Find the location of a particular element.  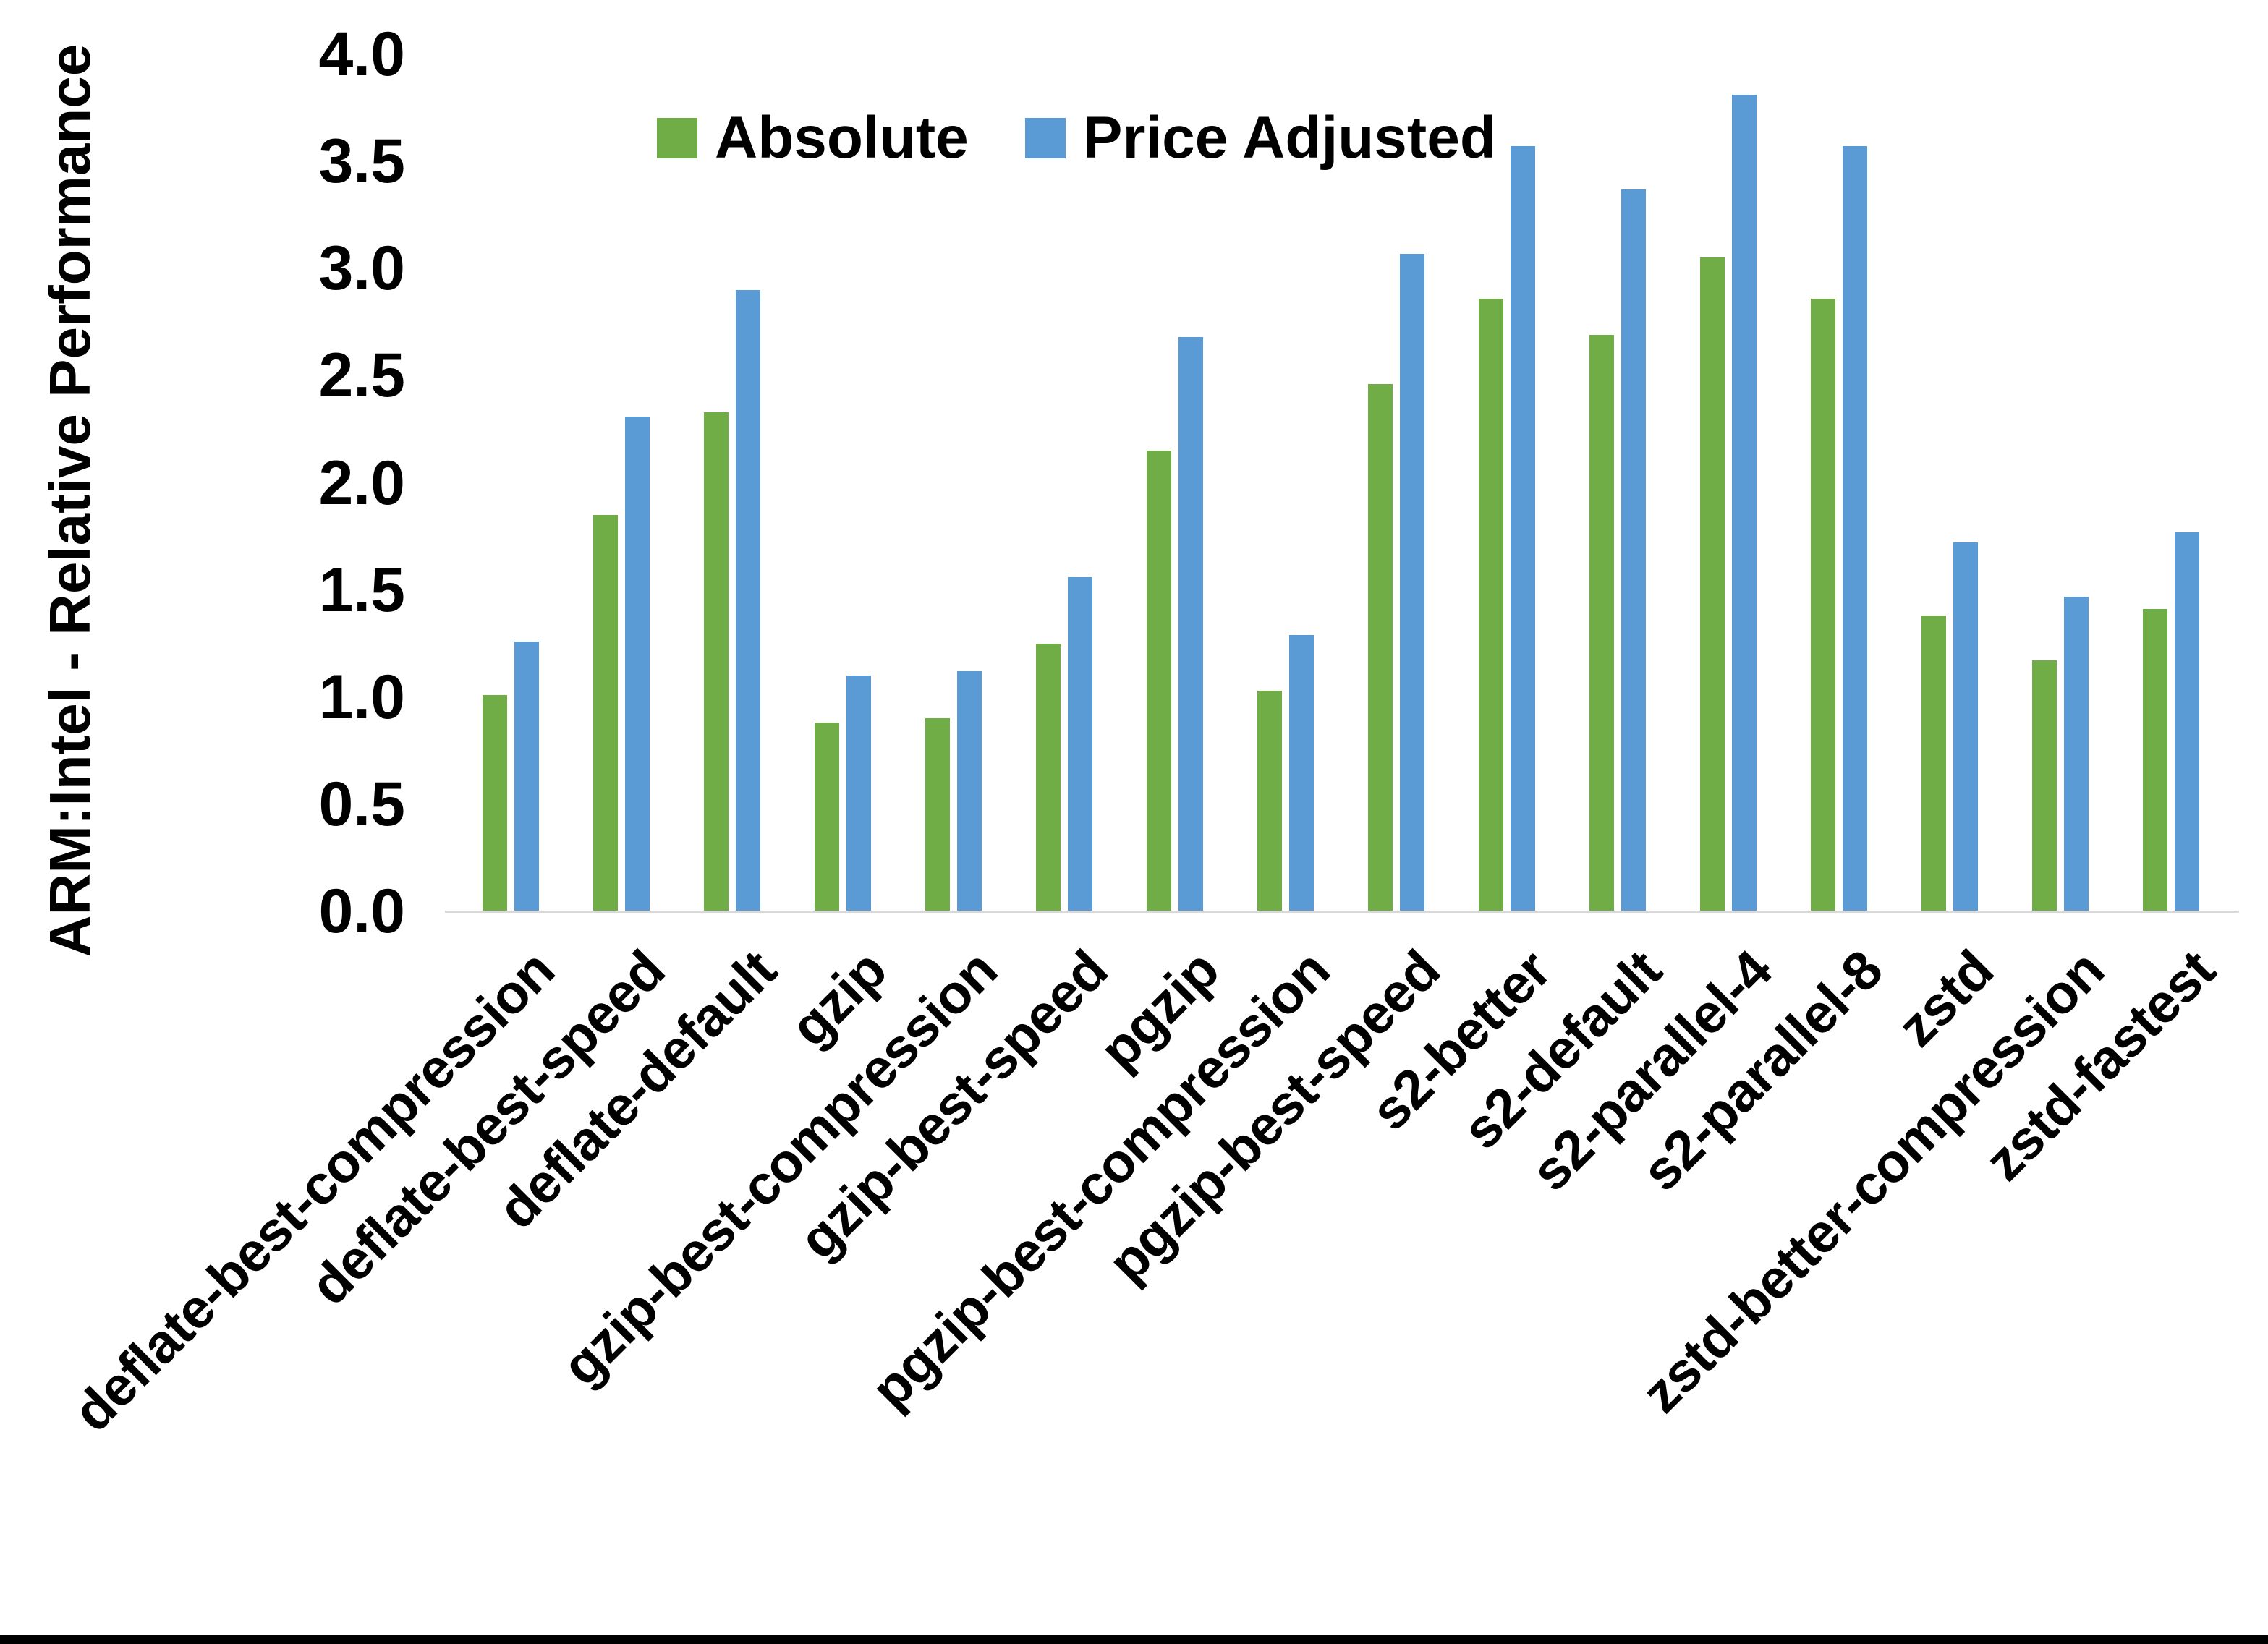

legend-label: Absolute is located at coordinates (842, 138).